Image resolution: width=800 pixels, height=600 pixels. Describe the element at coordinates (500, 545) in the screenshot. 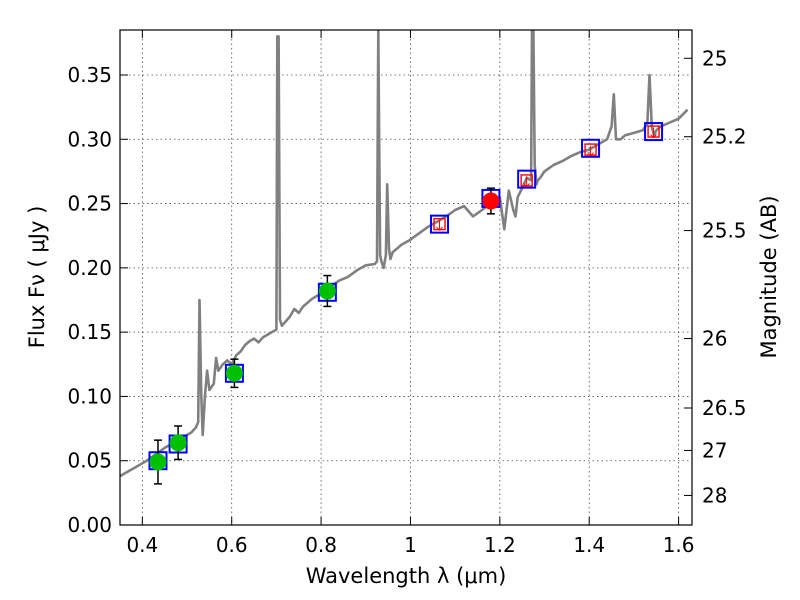

I see `x-tick-label: 1.2` at that location.